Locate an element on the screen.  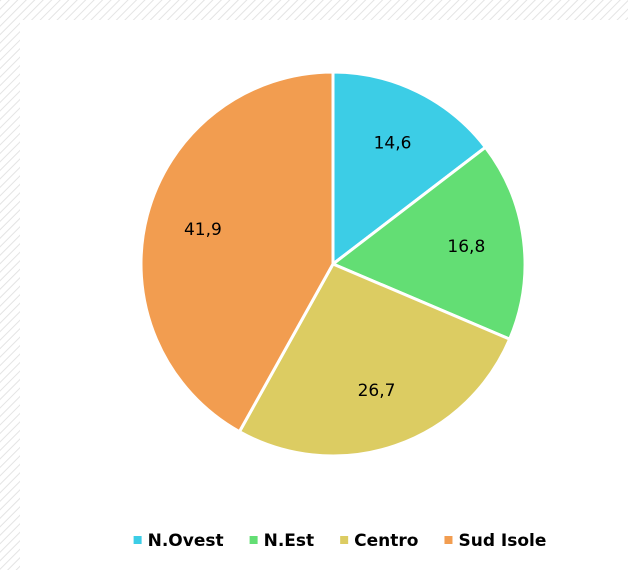
legend-label: Sud Isole is located at coordinates (502, 541).